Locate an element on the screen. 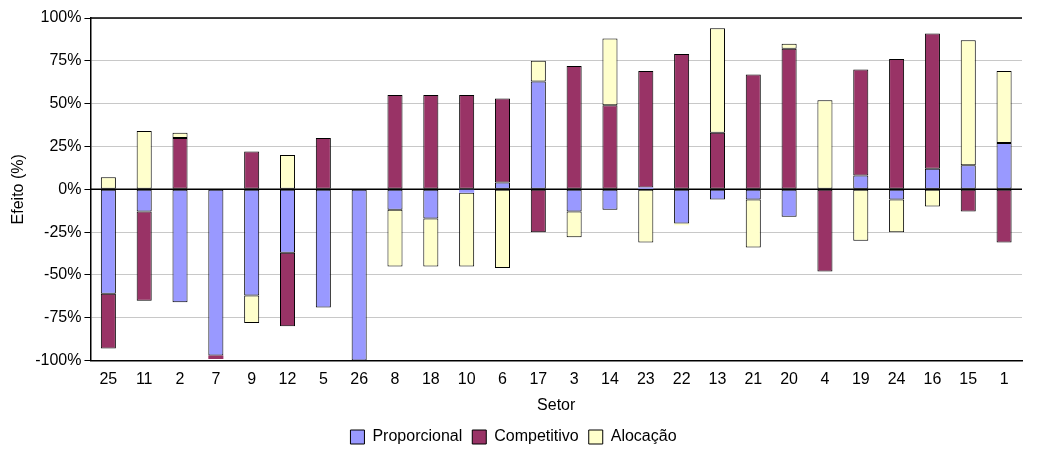 Image resolution: width=1042 pixels, height=457 pixels. x-tick-label: 25 is located at coordinates (108, 378).